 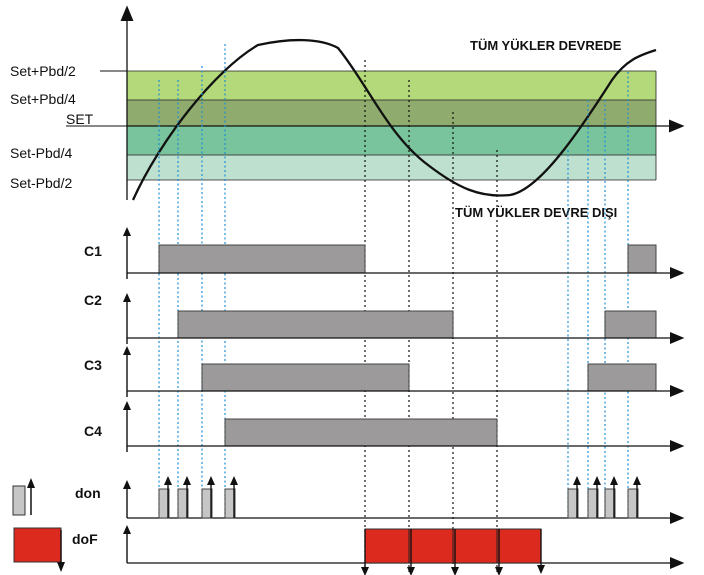 I want to click on level-label-set-minus-pbd-4: Set-Pbd/4, so click(x=41, y=153).